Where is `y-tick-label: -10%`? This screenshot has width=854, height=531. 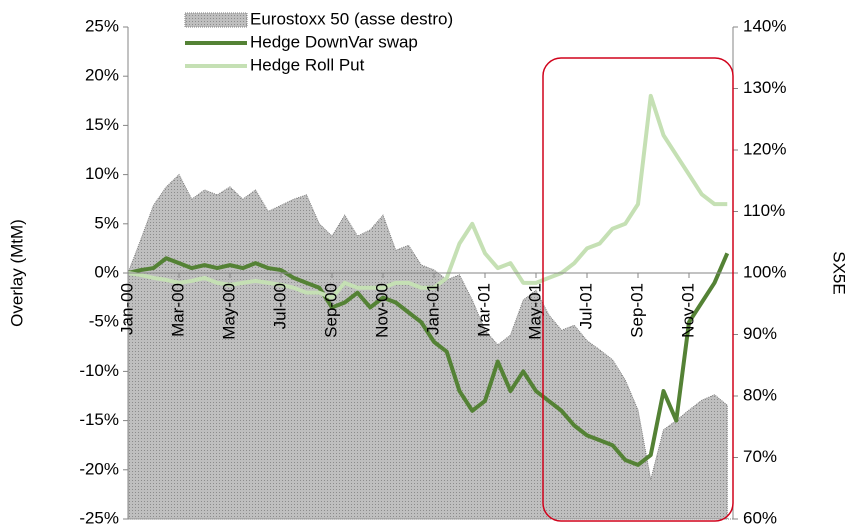 y-tick-label: -10% is located at coordinates (99, 370).